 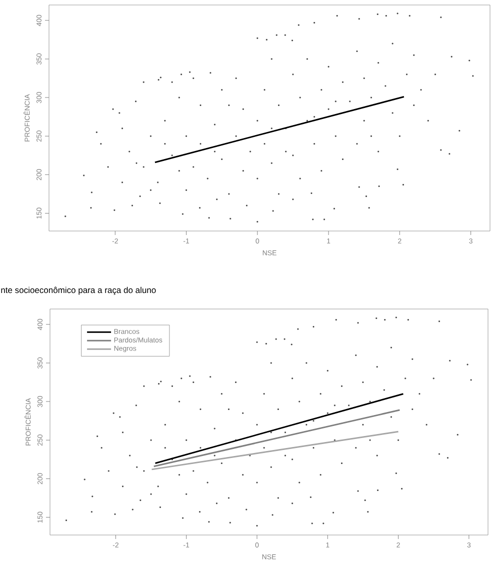 I want to click on chart-title: nte socioeconômico para a raça do aluno, so click(x=78, y=290).